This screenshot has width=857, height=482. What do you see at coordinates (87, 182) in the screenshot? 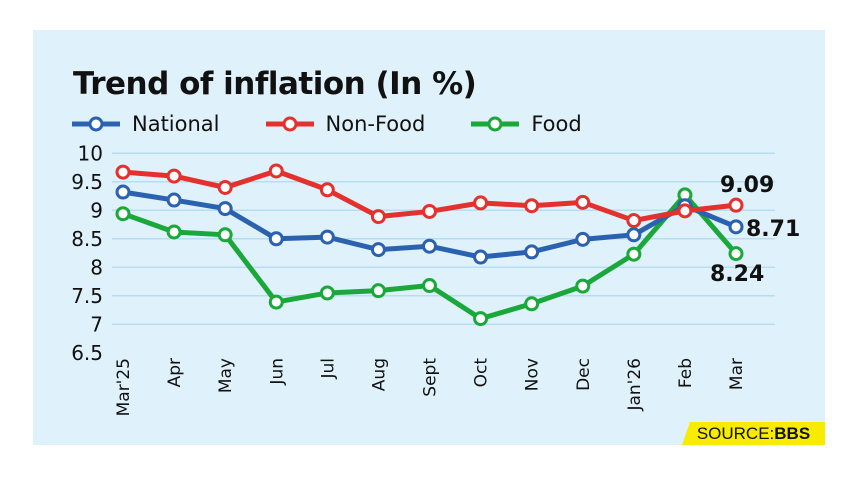
I see `y-tick-label: 9.5` at bounding box center [87, 182].